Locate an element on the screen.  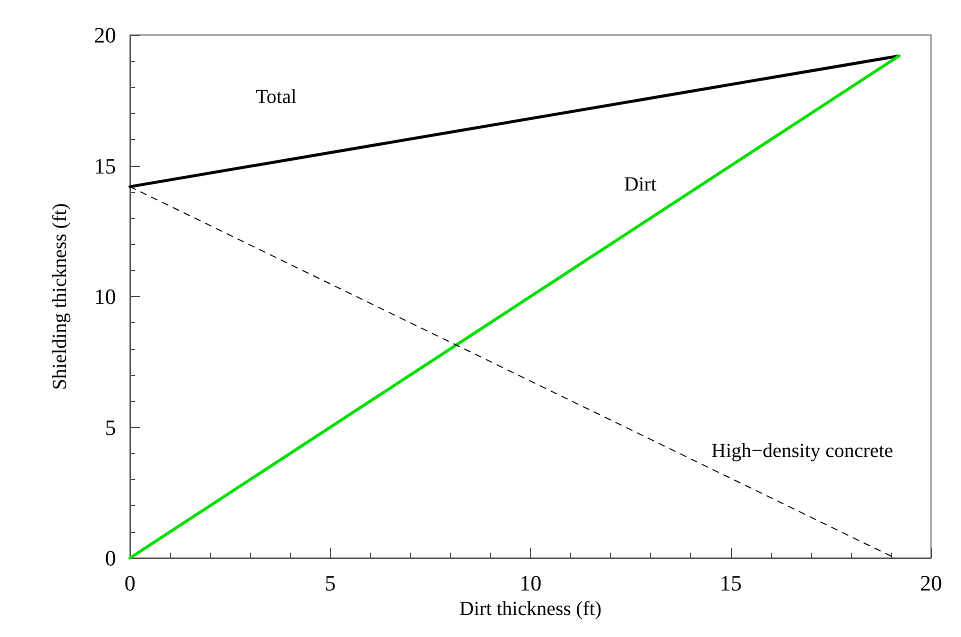
y-axis-title: Shielding thickness (ft) is located at coordinates (60, 296).